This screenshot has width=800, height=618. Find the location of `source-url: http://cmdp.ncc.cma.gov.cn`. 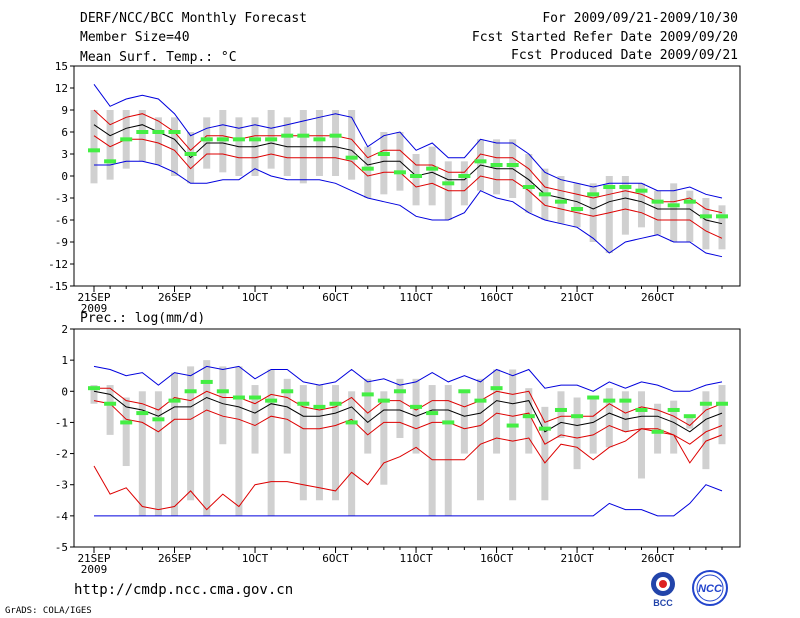

source-url: http://cmdp.ncc.cma.gov.cn is located at coordinates (184, 590).